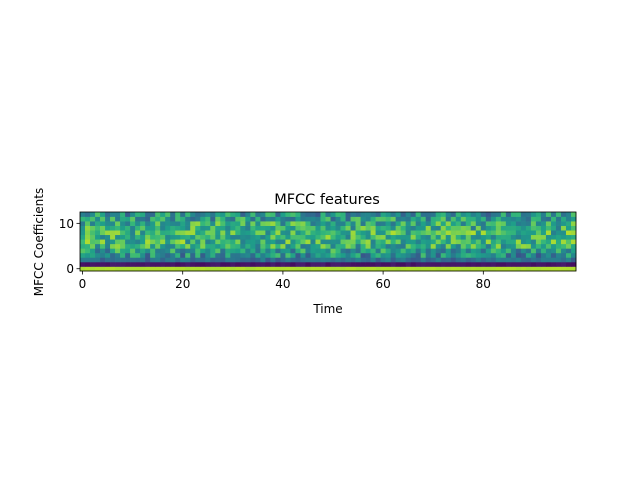 Image resolution: width=640 pixels, height=485 pixels. Describe the element at coordinates (39, 242) in the screenshot. I see `y-axis-label: MFCC Coefficients` at that location.